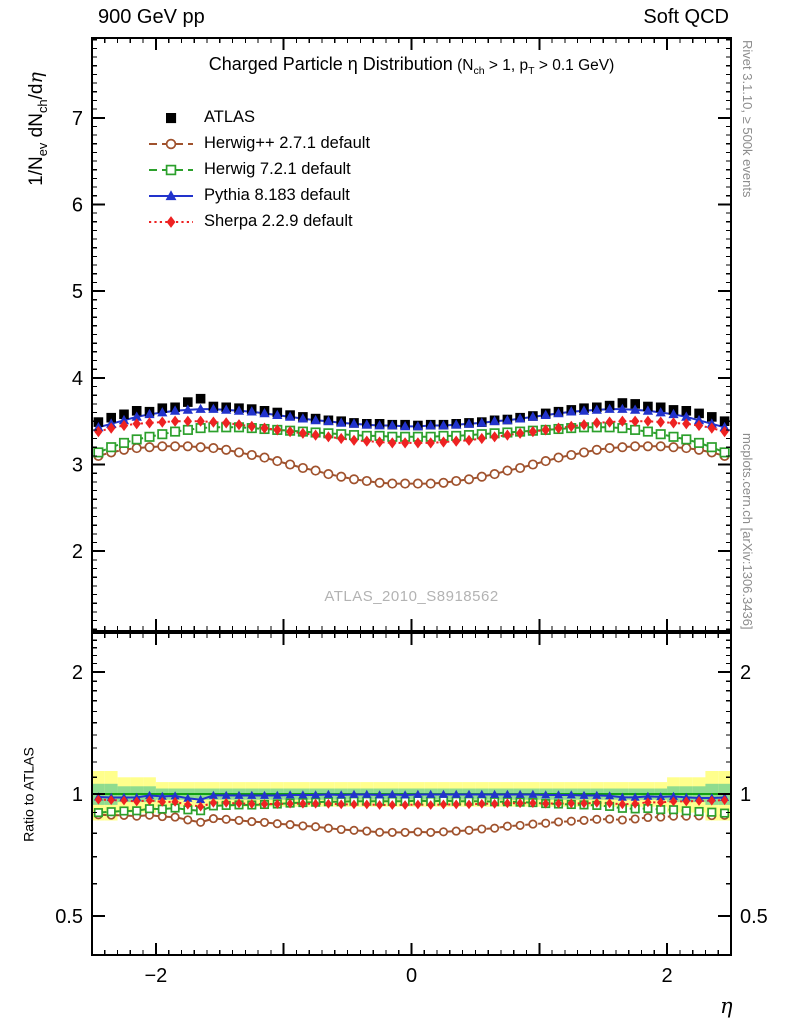 The height and width of the screenshot is (1024, 786). I want to click on ylabel-eta-symbol: η, so click(36, 78).